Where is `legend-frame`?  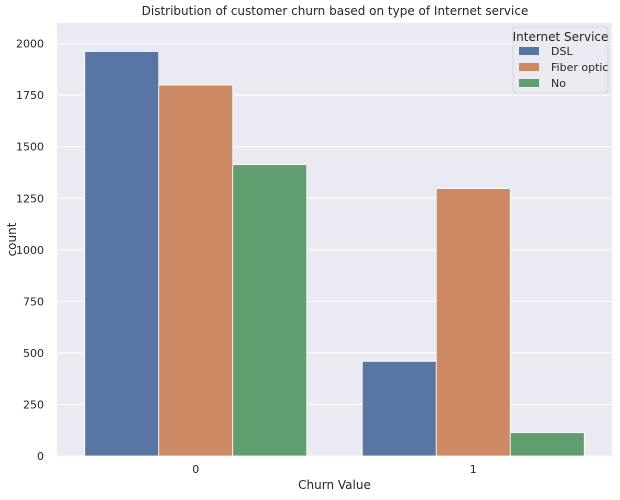
legend-frame is located at coordinates (560, 60).